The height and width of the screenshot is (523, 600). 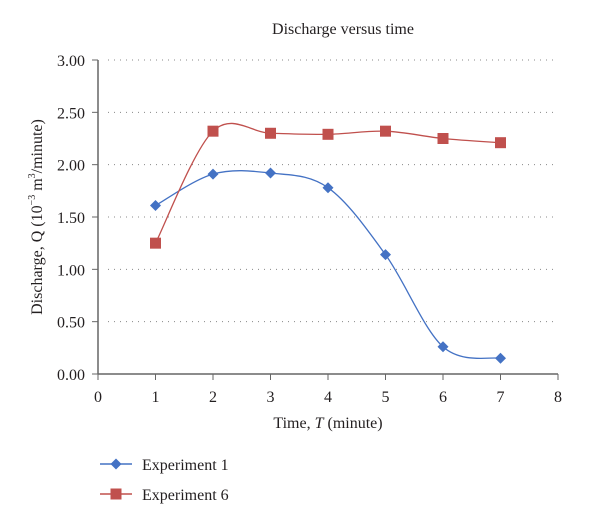 I want to click on x-tick-label: 2, so click(x=213, y=397).